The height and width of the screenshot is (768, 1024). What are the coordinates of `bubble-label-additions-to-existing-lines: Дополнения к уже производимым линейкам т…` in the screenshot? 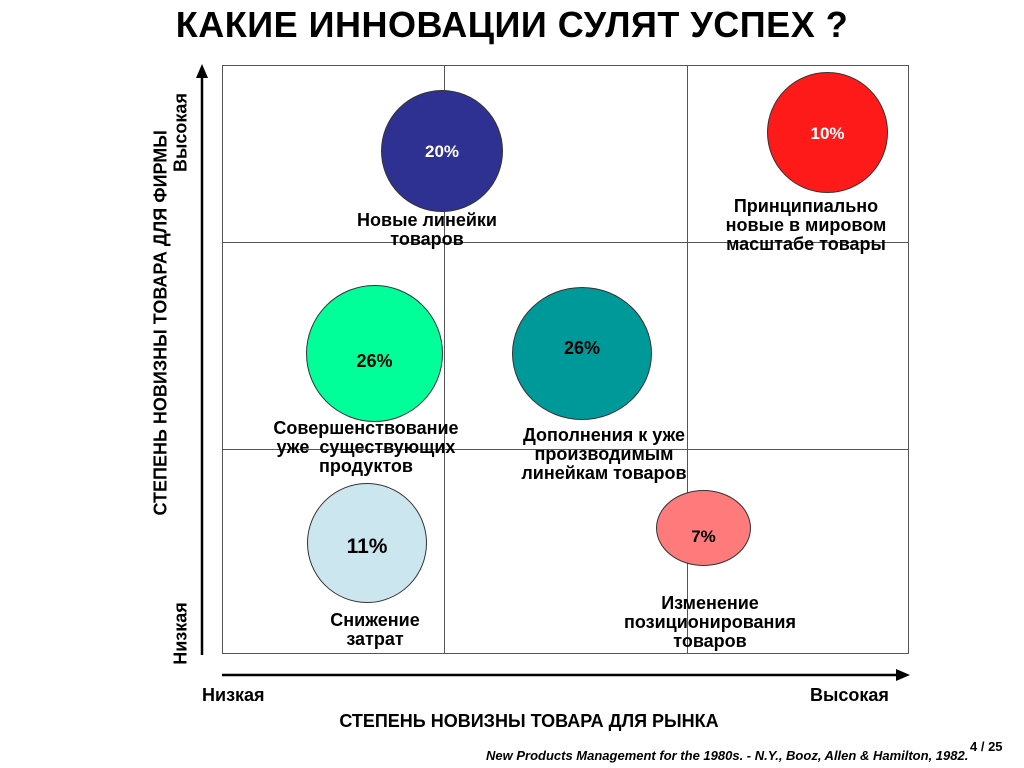 It's located at (604, 454).